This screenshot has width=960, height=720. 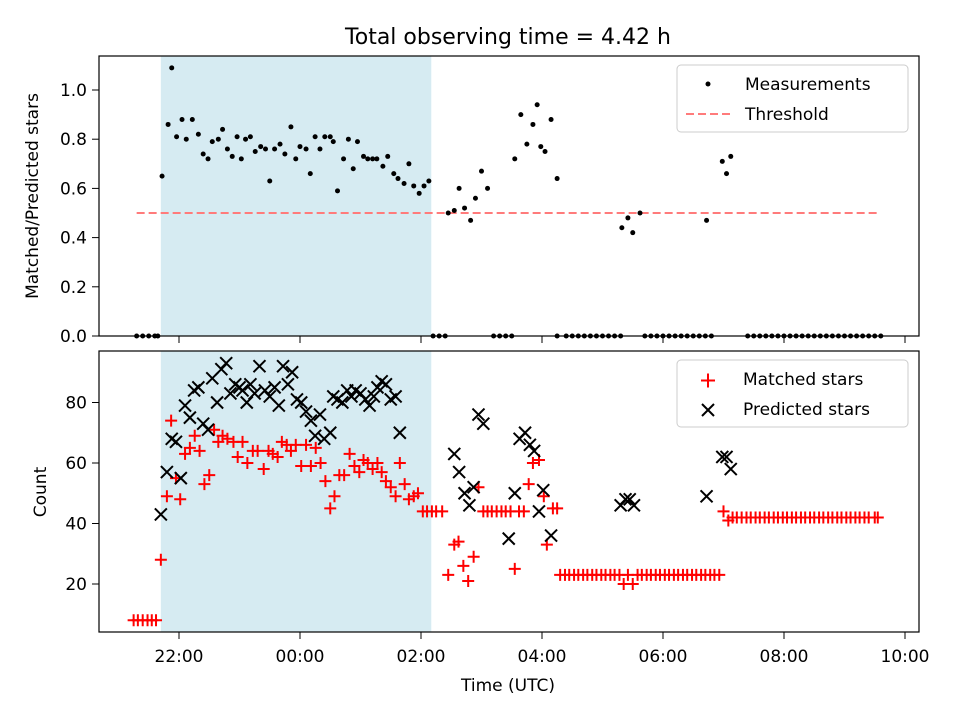 What do you see at coordinates (73, 140) in the screenshot?
I see `ratio-y-tick-label: 0.8` at bounding box center [73, 140].